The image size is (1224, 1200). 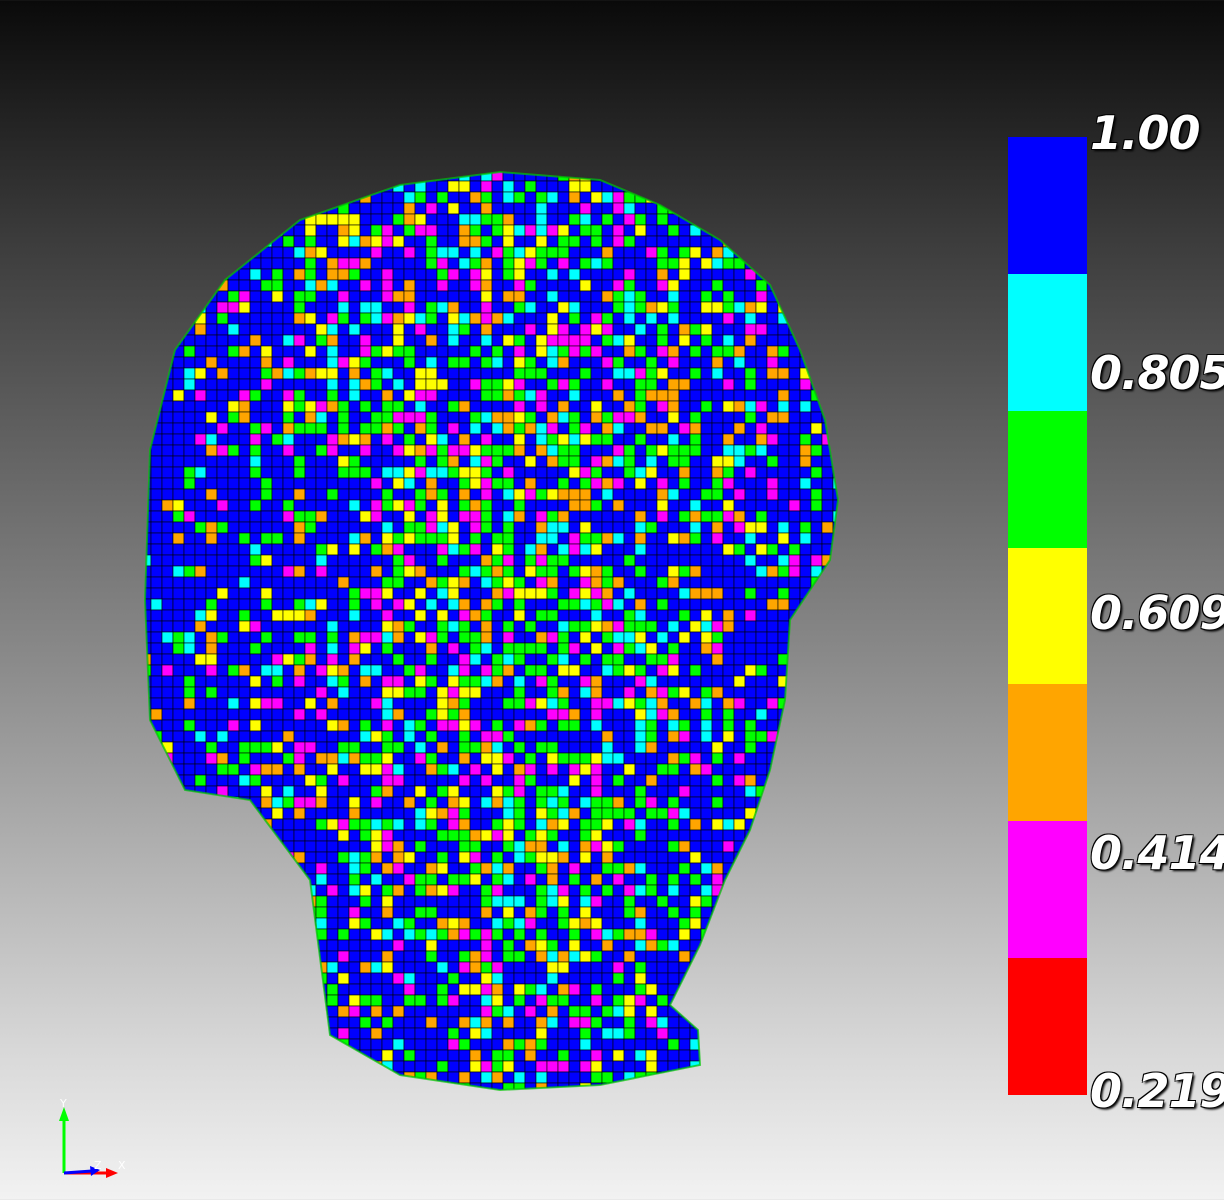 I want to click on colorbar-label-0609: 0.609, so click(x=1157, y=613).